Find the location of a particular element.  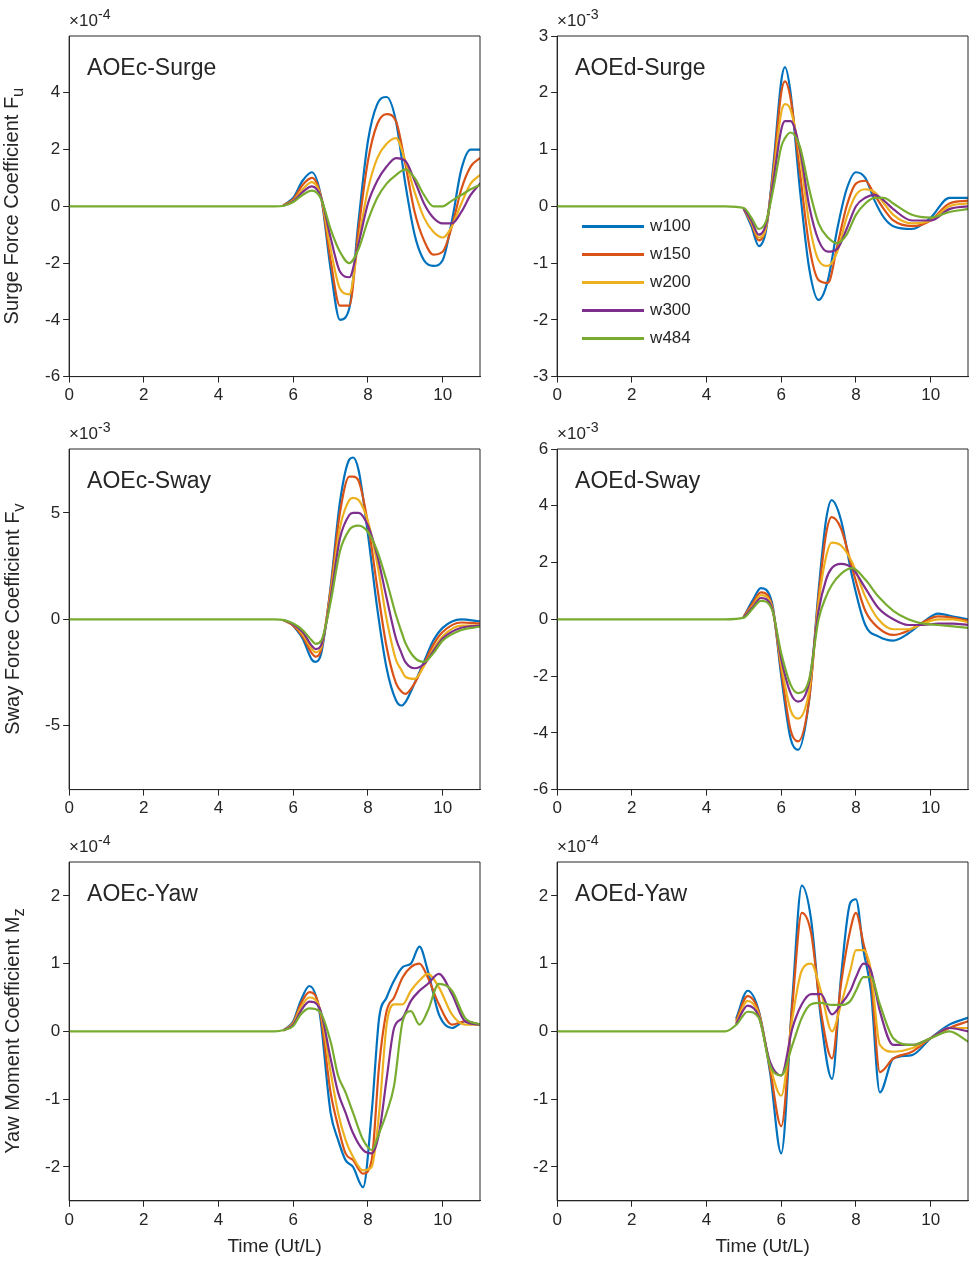

y-tick-label: 6 is located at coordinates (543, 448).